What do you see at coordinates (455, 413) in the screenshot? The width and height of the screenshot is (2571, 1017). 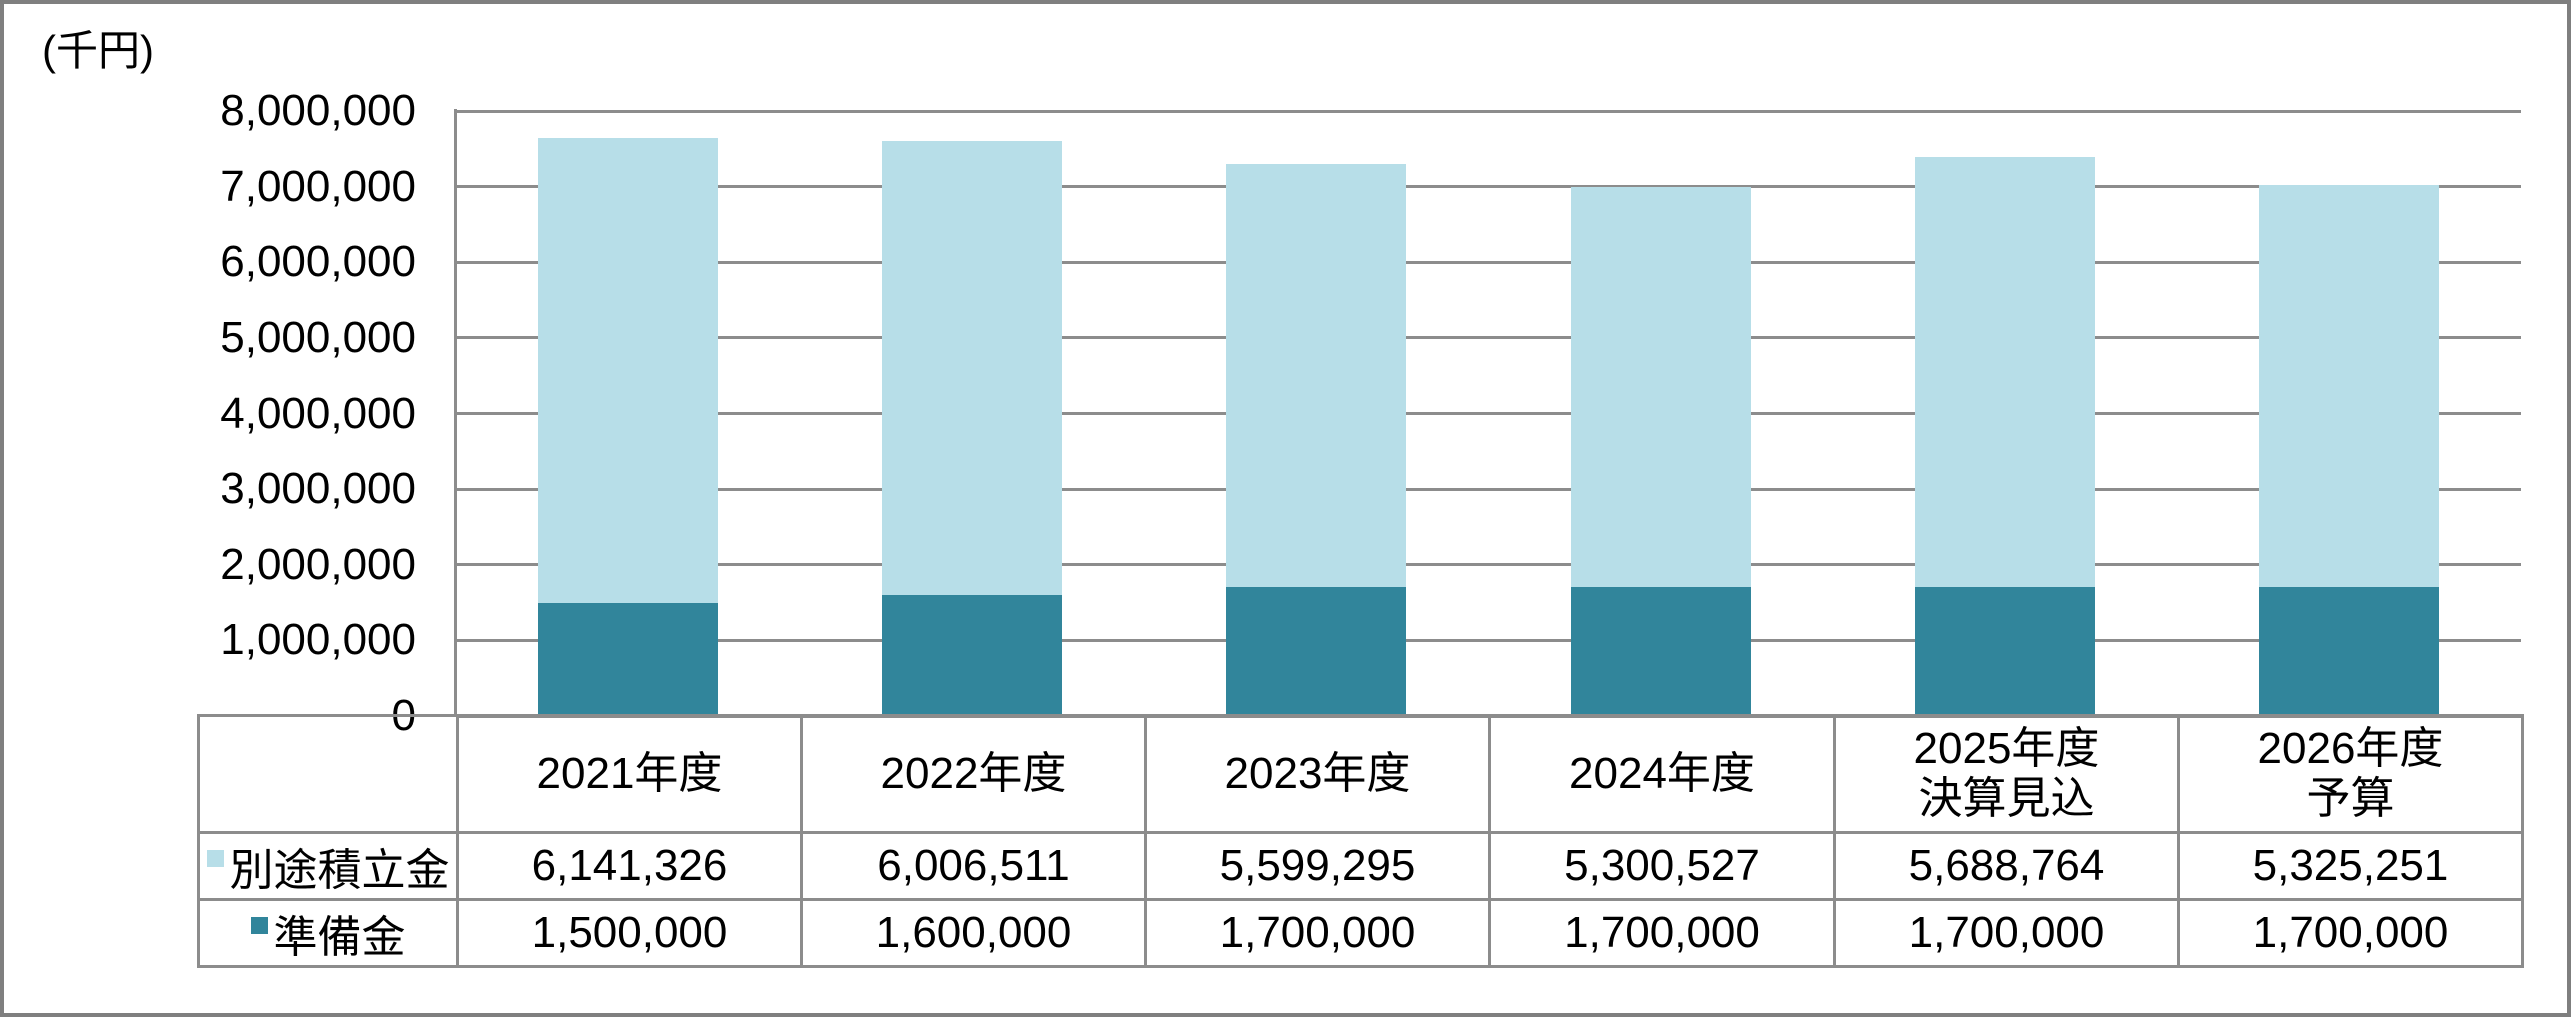 I see `y-axis-line` at bounding box center [455, 413].